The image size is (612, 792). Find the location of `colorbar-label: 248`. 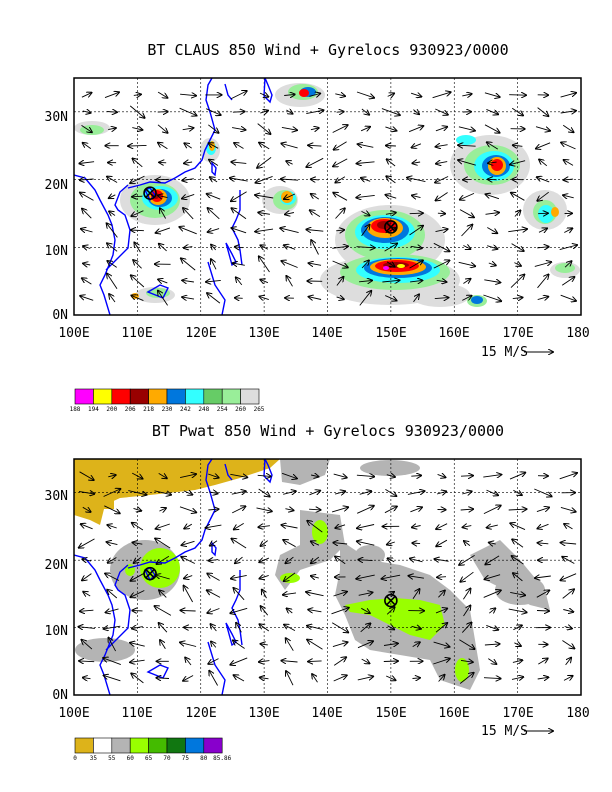

colorbar-label: 248 is located at coordinates (203, 409).